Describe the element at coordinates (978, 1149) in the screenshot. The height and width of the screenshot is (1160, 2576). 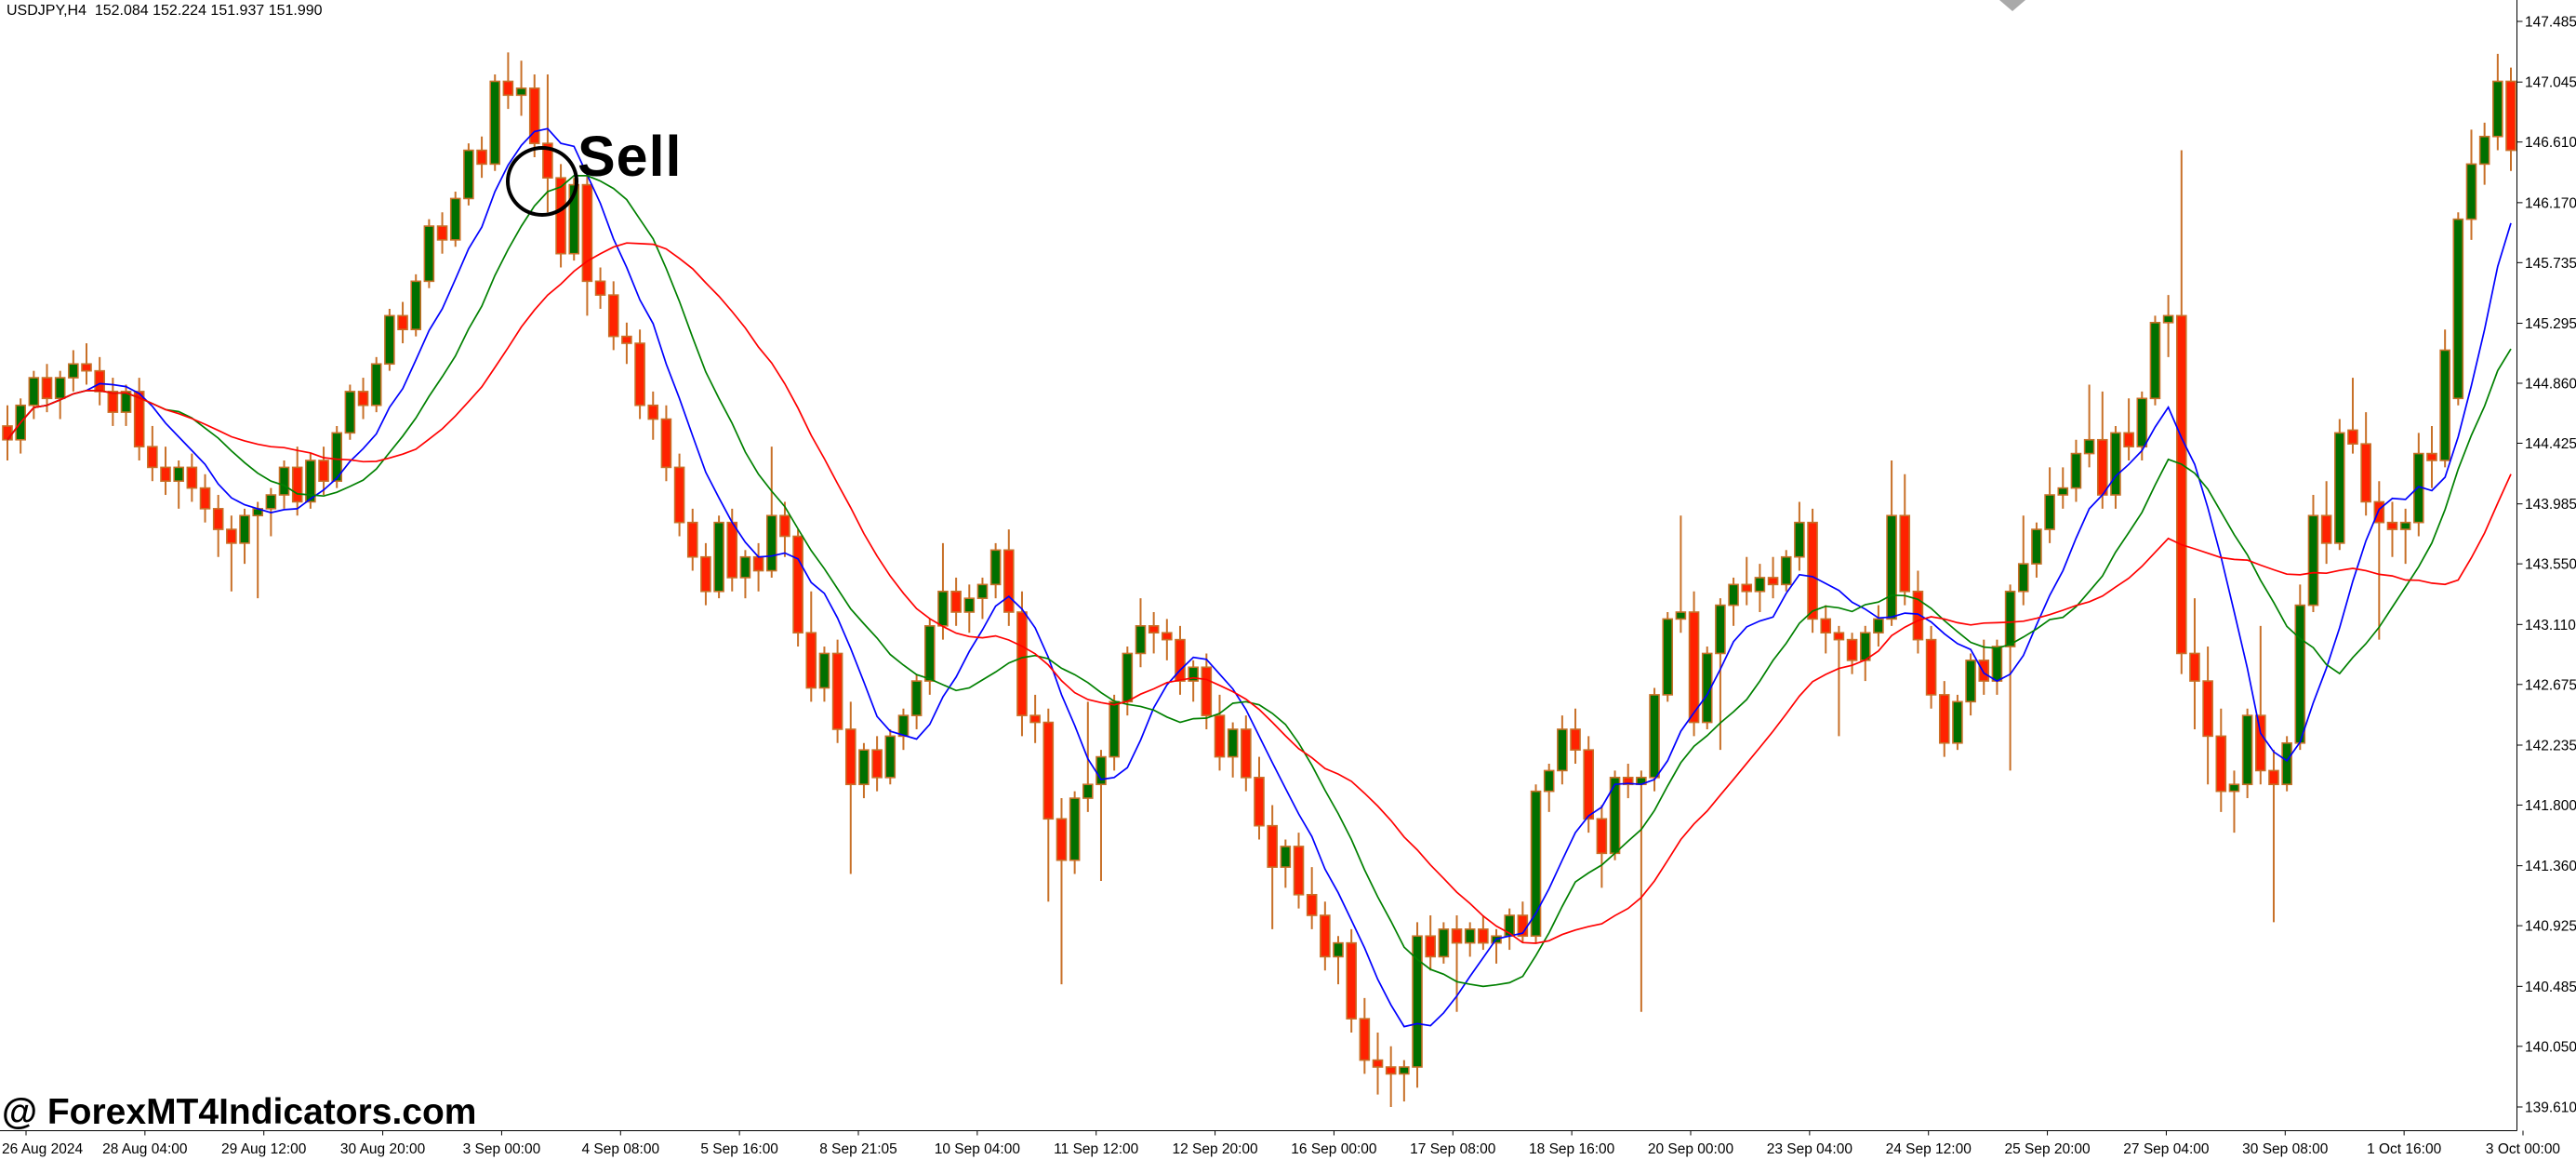
I see `time-axis-label: 10 Sep 04:00` at that location.